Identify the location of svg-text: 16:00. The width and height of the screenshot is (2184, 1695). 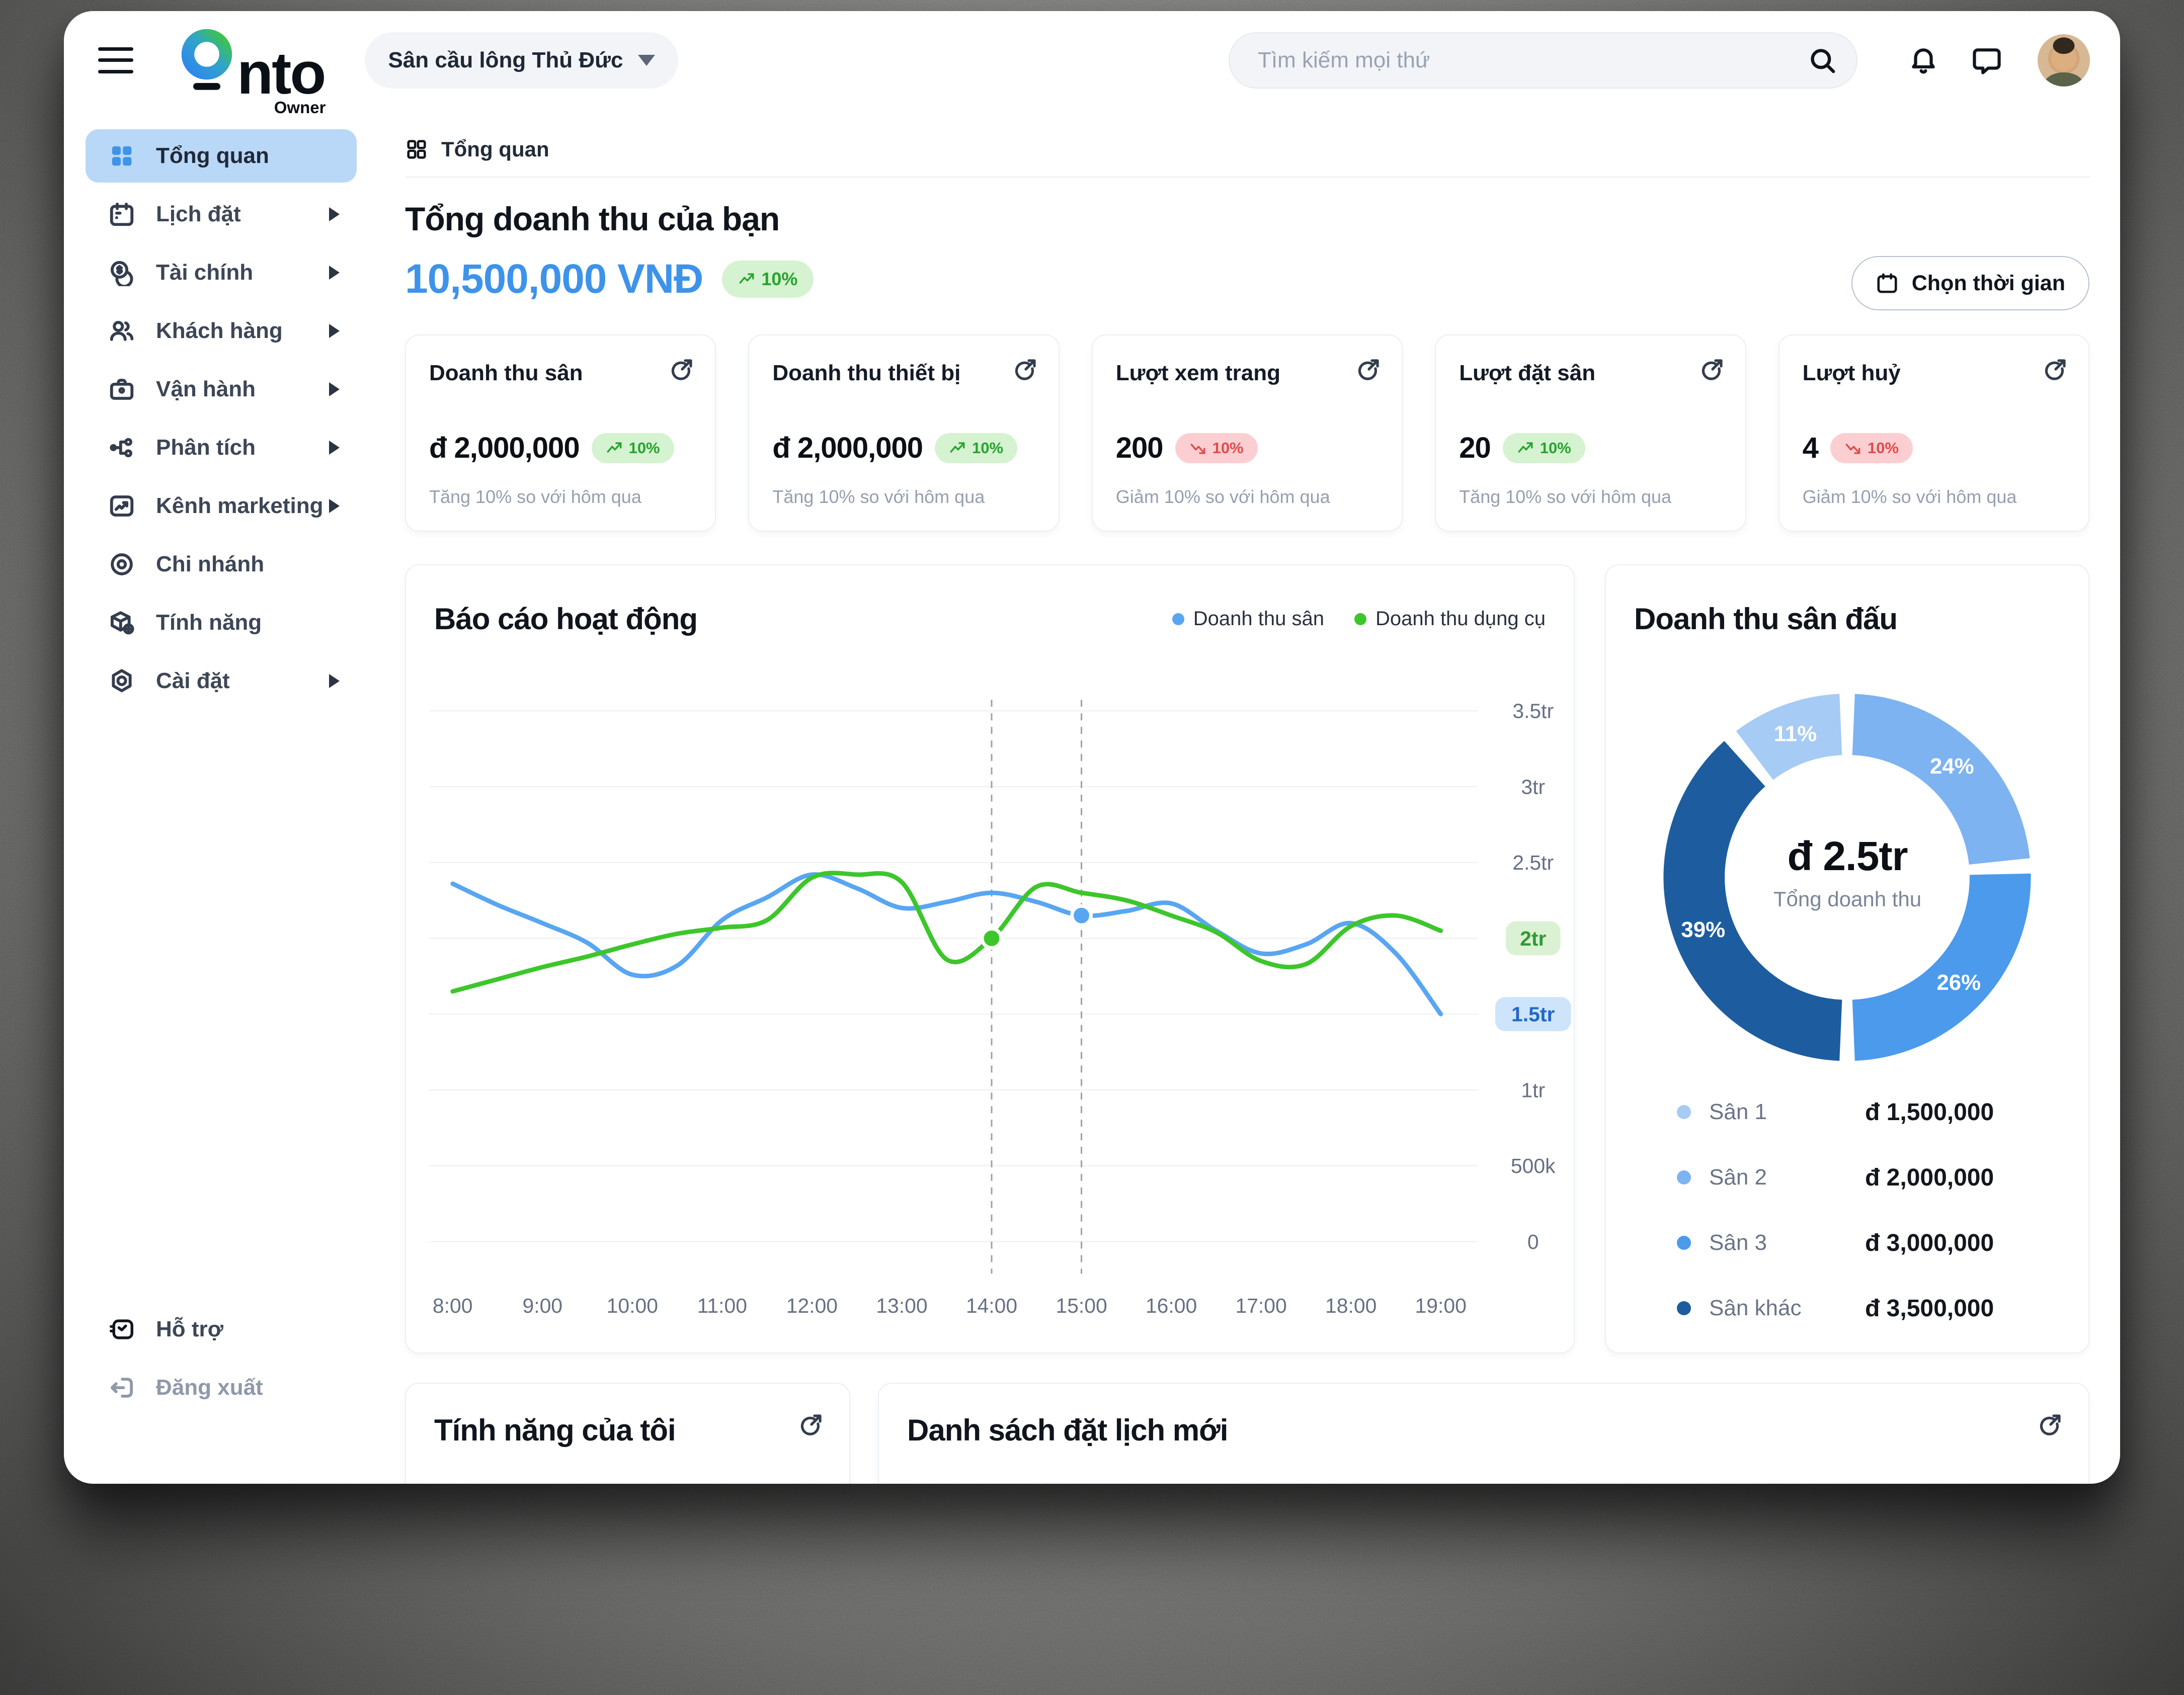
(1172, 1306).